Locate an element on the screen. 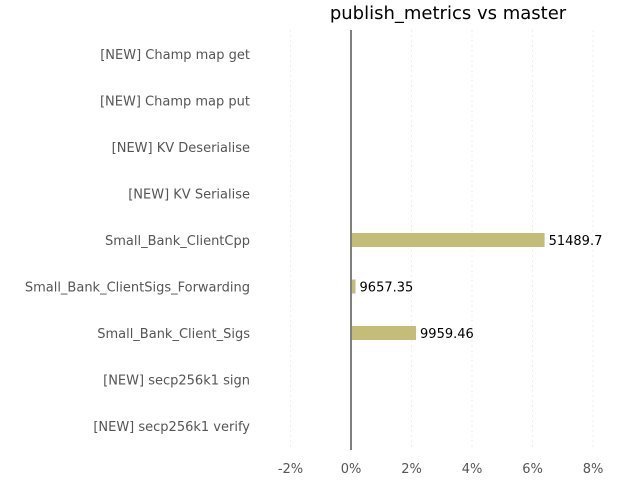 The image size is (640, 484). data-labels: 51489.7 9657.35 9959.46 is located at coordinates (481, 288).